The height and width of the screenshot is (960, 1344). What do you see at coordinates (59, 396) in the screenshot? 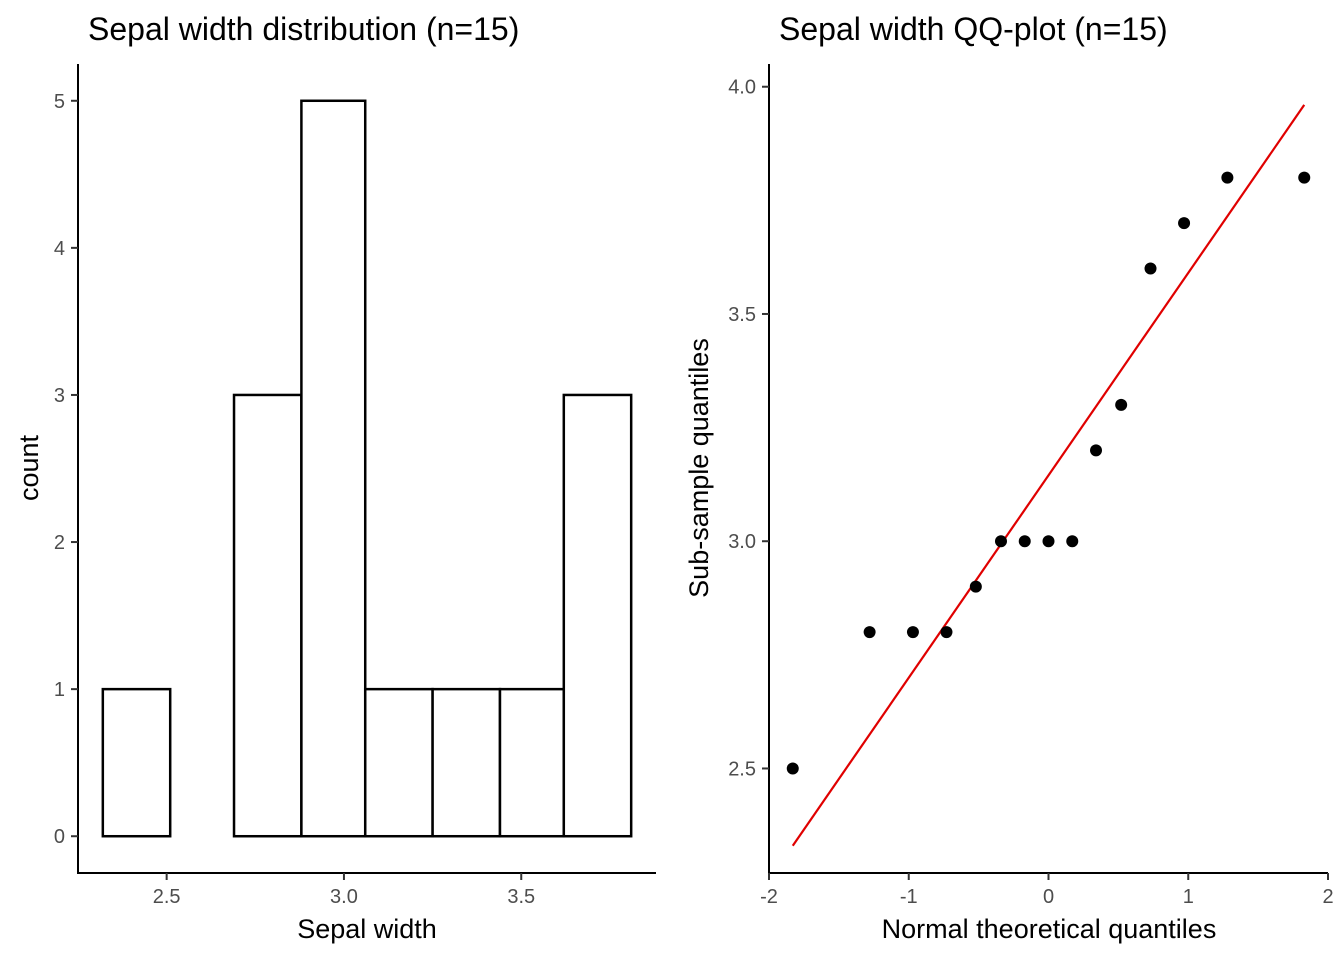
I see `histogram-y-tick-label: 3` at bounding box center [59, 396].